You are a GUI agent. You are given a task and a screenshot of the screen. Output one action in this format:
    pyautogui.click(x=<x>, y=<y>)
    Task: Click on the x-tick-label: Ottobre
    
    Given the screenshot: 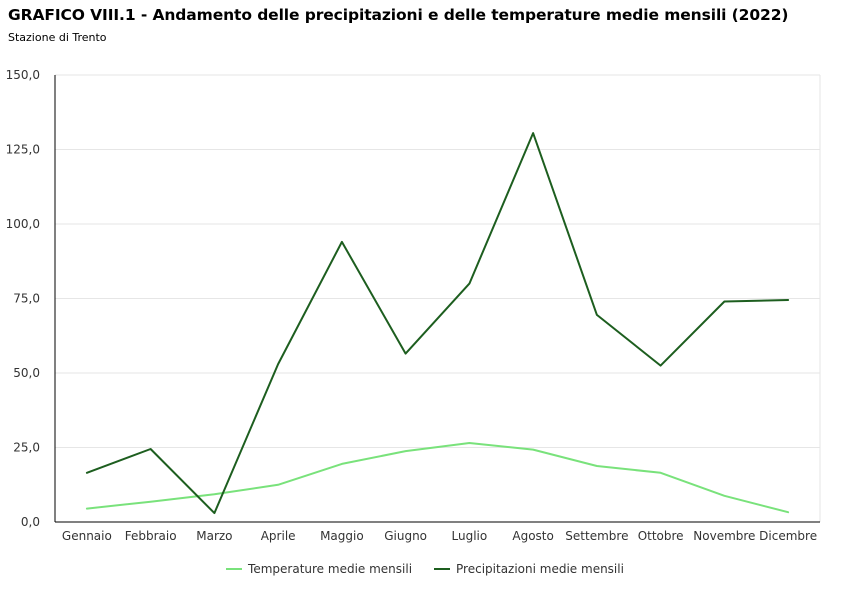 What is the action you would take?
    pyautogui.click(x=661, y=536)
    